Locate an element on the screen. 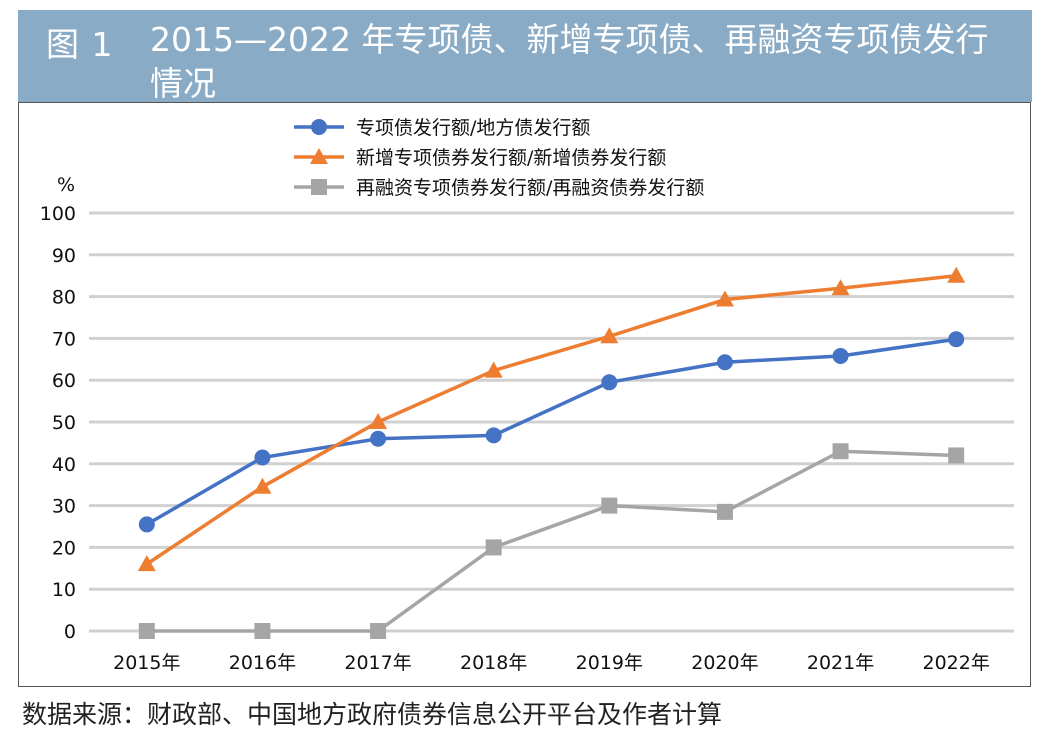 The width and height of the screenshot is (1045, 754). y-tick-label: 10 is located at coordinates (64, 590).